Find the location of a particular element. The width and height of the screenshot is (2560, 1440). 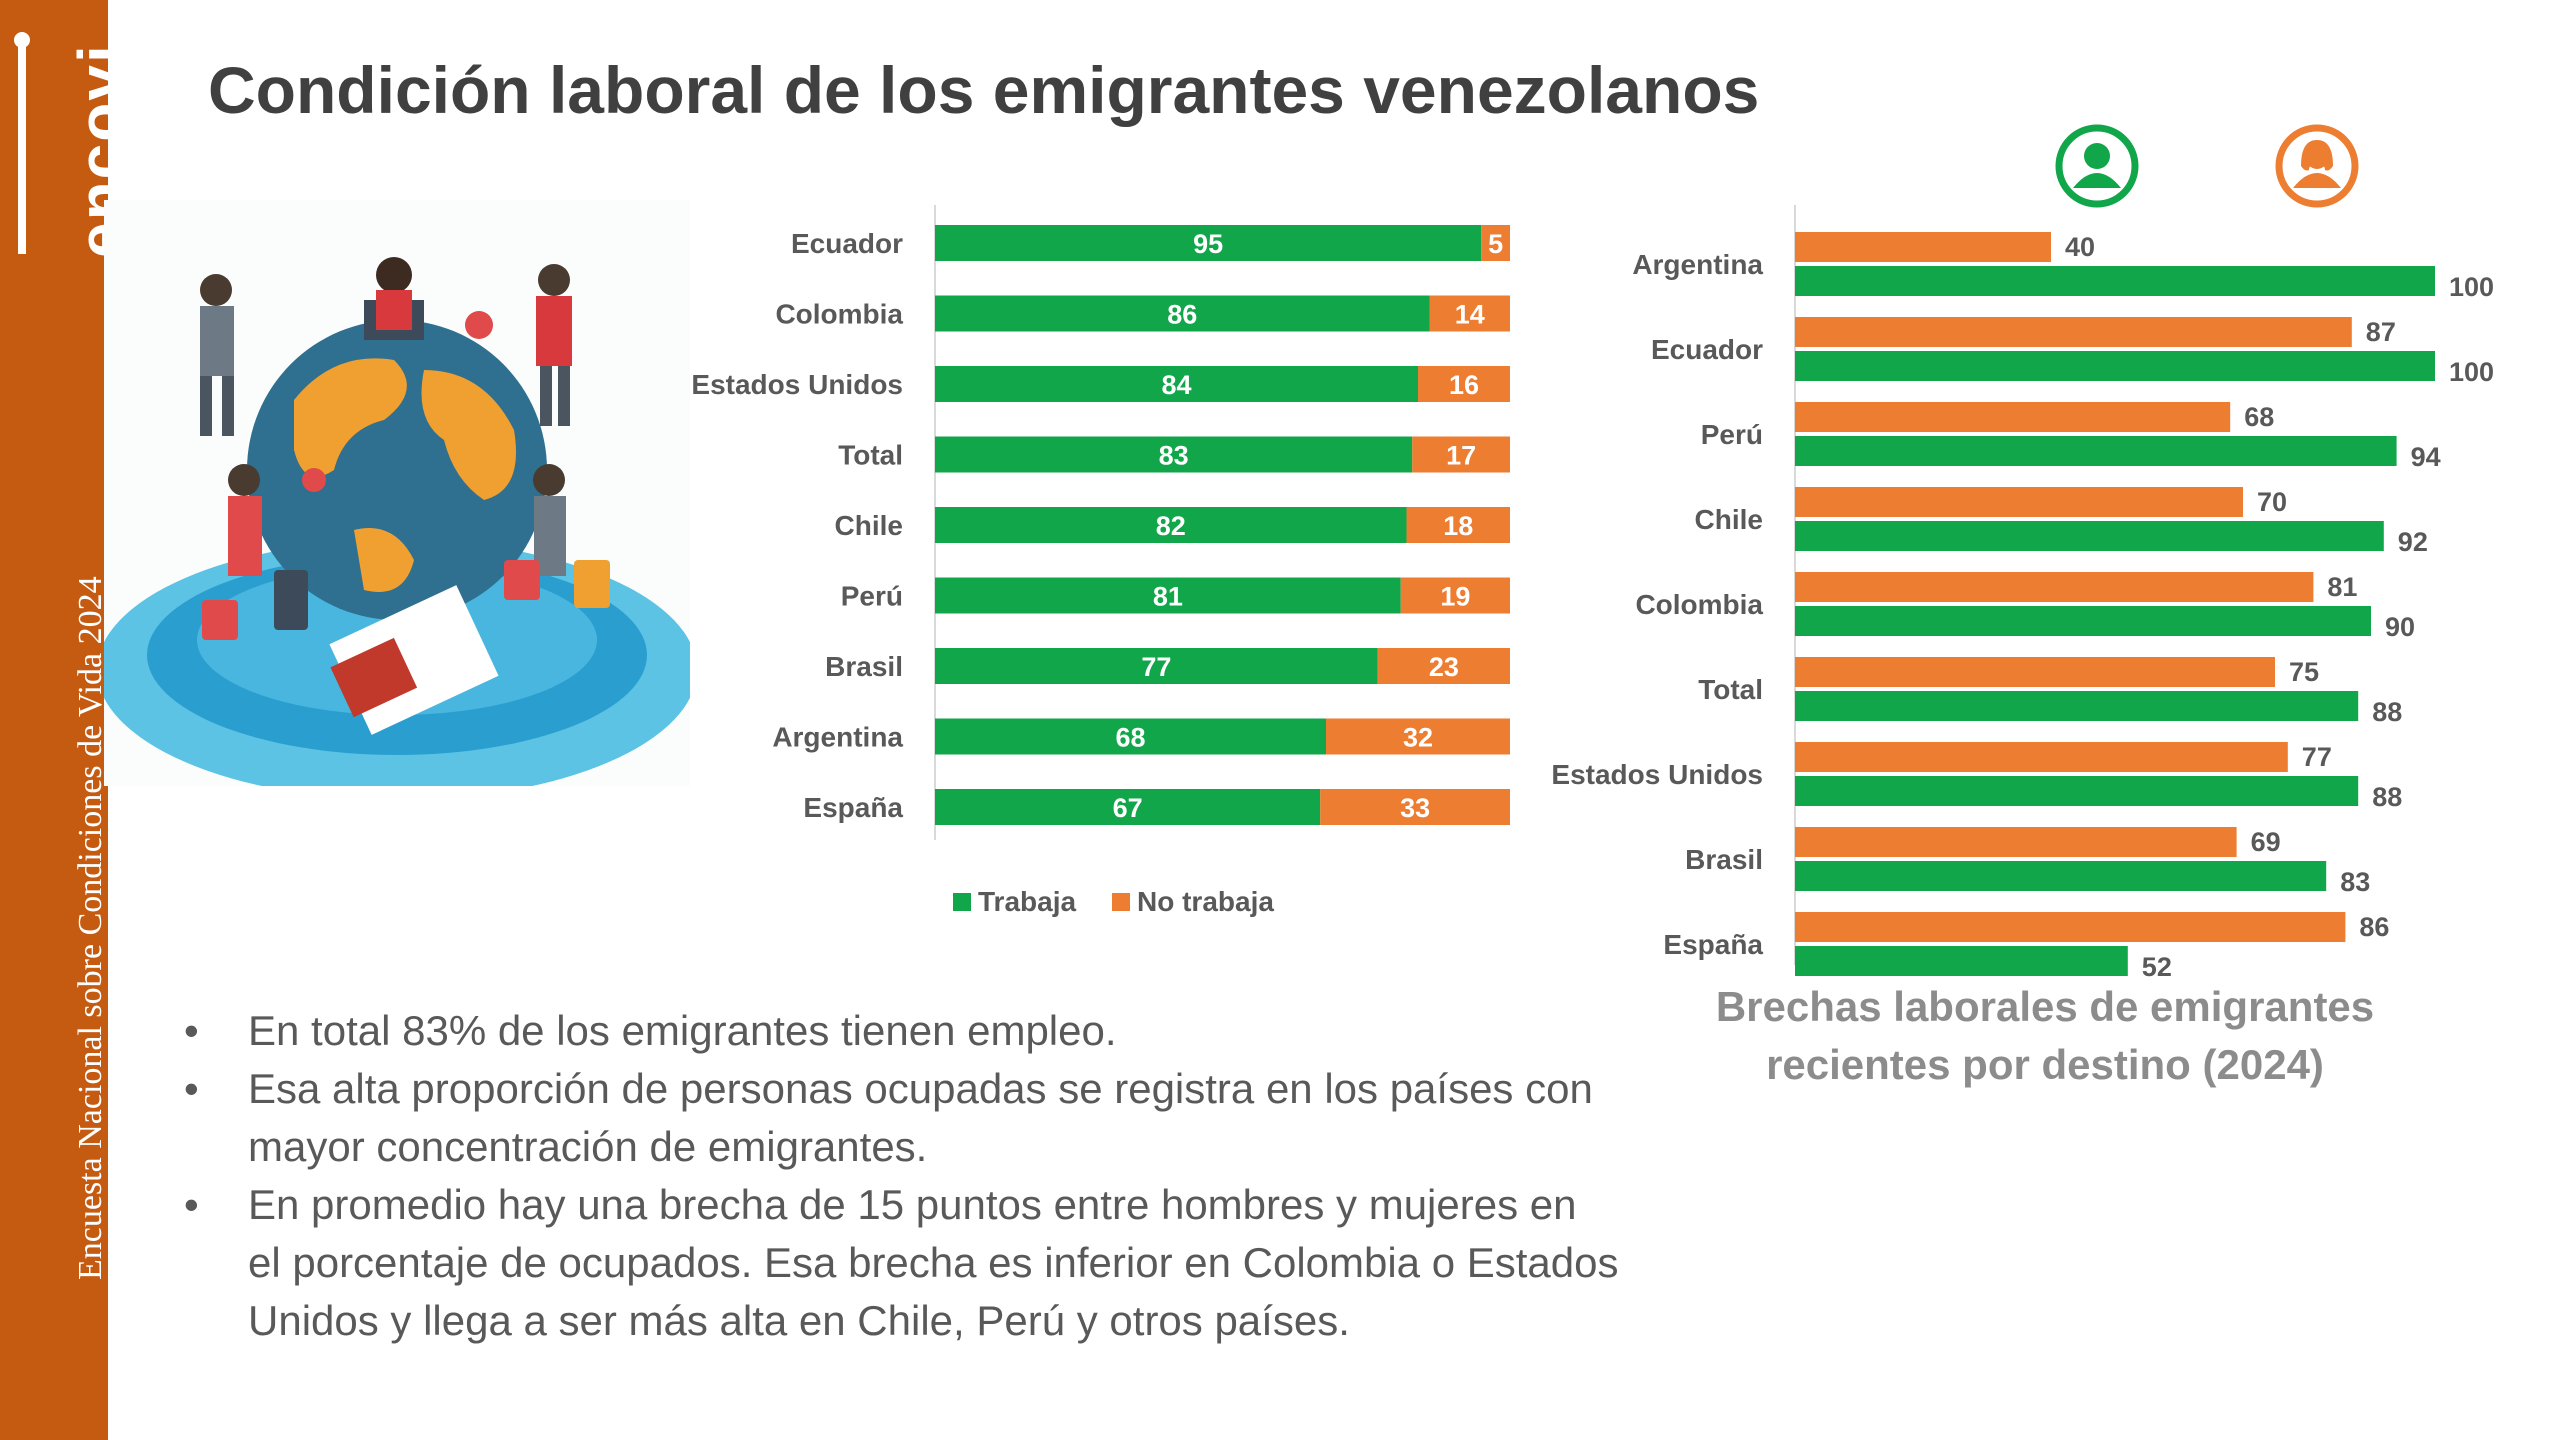

data-label: 75 is located at coordinates (2304, 672).